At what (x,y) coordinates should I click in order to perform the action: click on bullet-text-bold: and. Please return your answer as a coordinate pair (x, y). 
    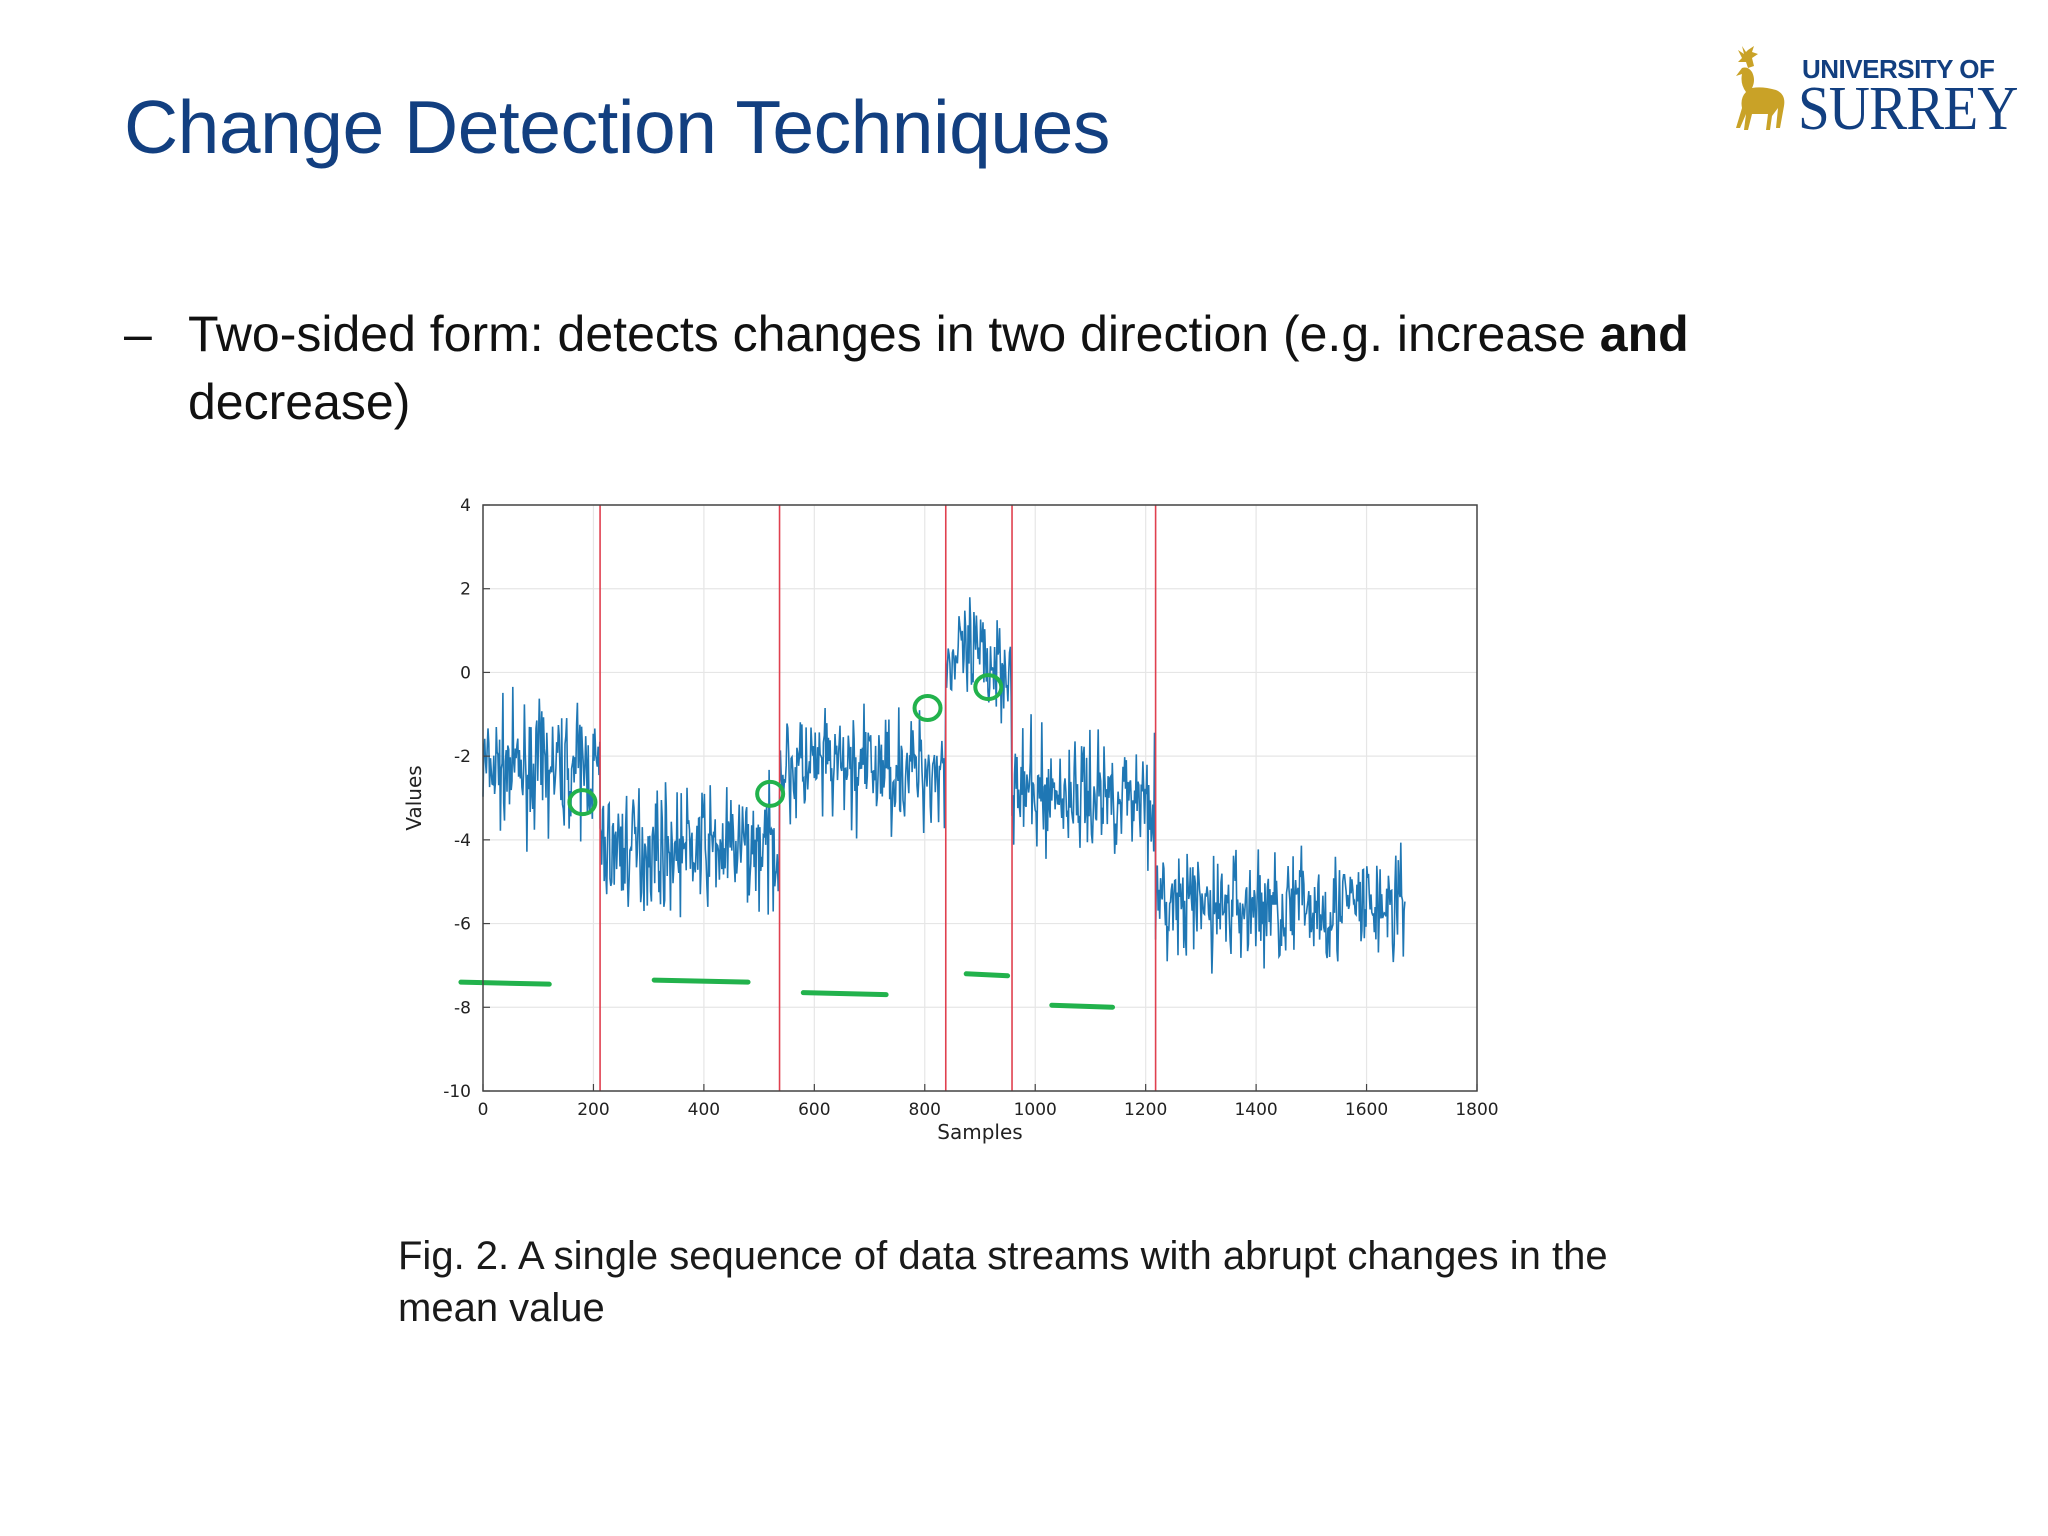
    Looking at the image, I should click on (1644, 334).